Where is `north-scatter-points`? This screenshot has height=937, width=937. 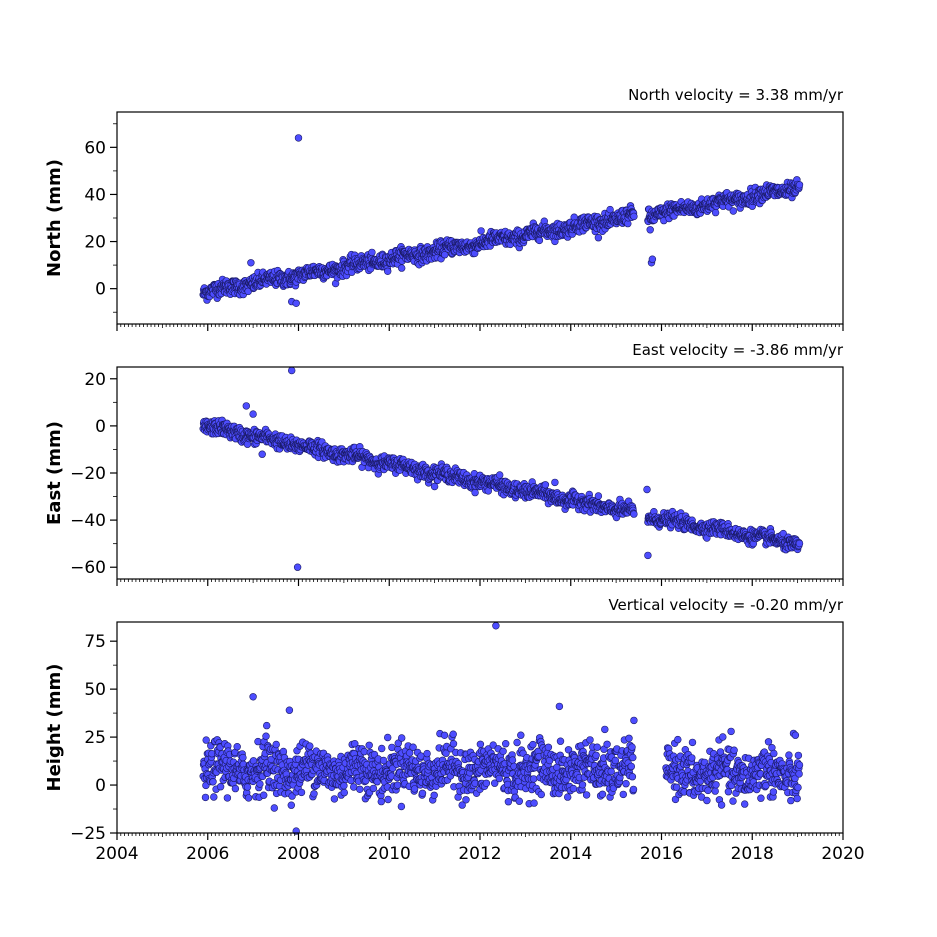 north-scatter-points is located at coordinates (501, 220).